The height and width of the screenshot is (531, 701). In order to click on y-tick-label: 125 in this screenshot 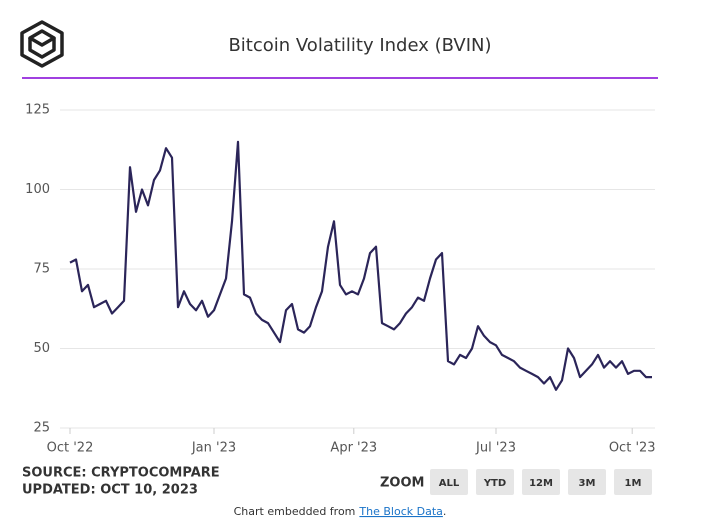, I will do `click(37, 110)`.